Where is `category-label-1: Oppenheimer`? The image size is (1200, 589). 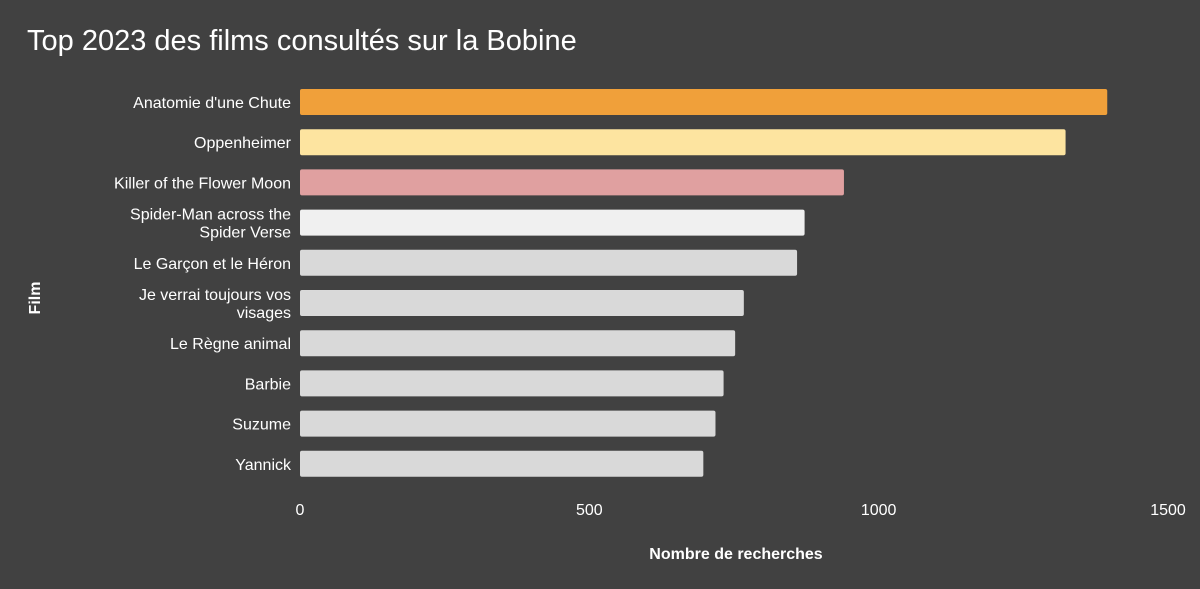 category-label-1: Oppenheimer is located at coordinates (243, 143).